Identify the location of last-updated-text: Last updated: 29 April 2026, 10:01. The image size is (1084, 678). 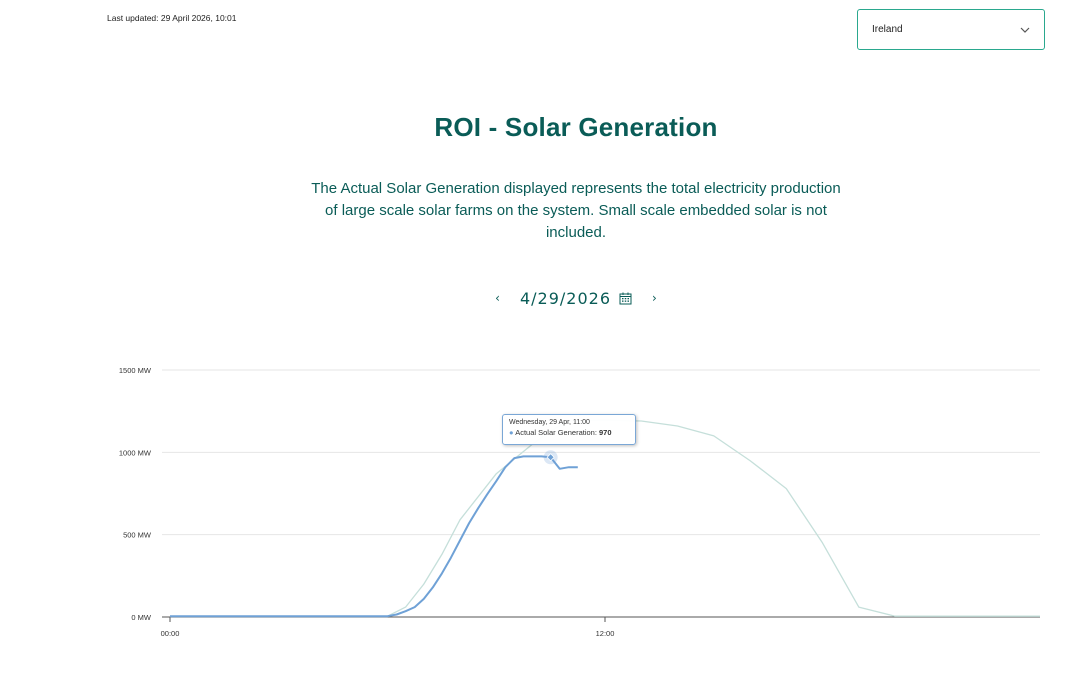
(172, 18).